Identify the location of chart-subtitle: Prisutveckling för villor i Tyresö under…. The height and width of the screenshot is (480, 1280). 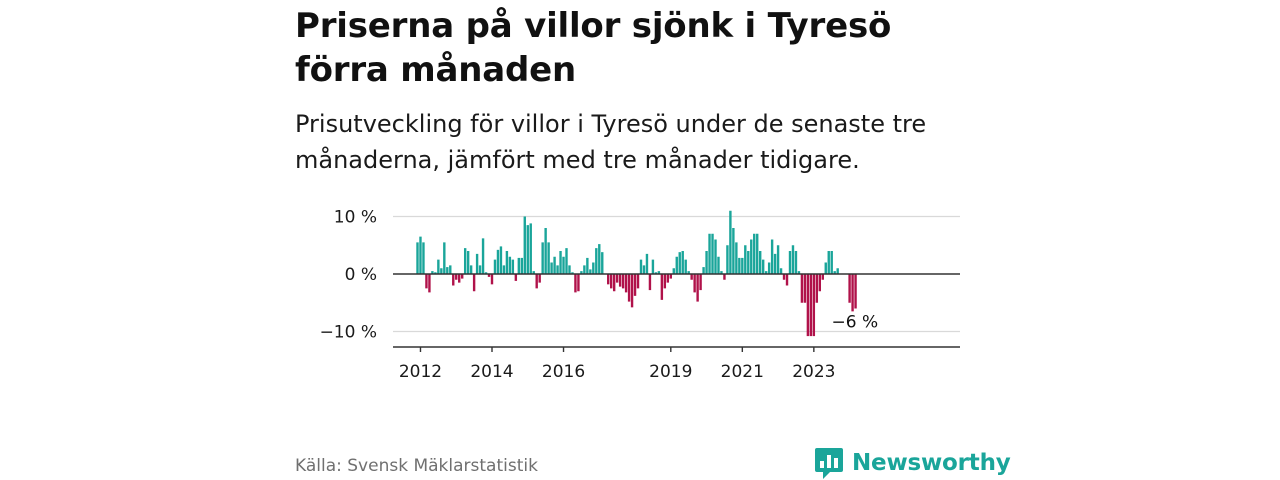
(611, 142).